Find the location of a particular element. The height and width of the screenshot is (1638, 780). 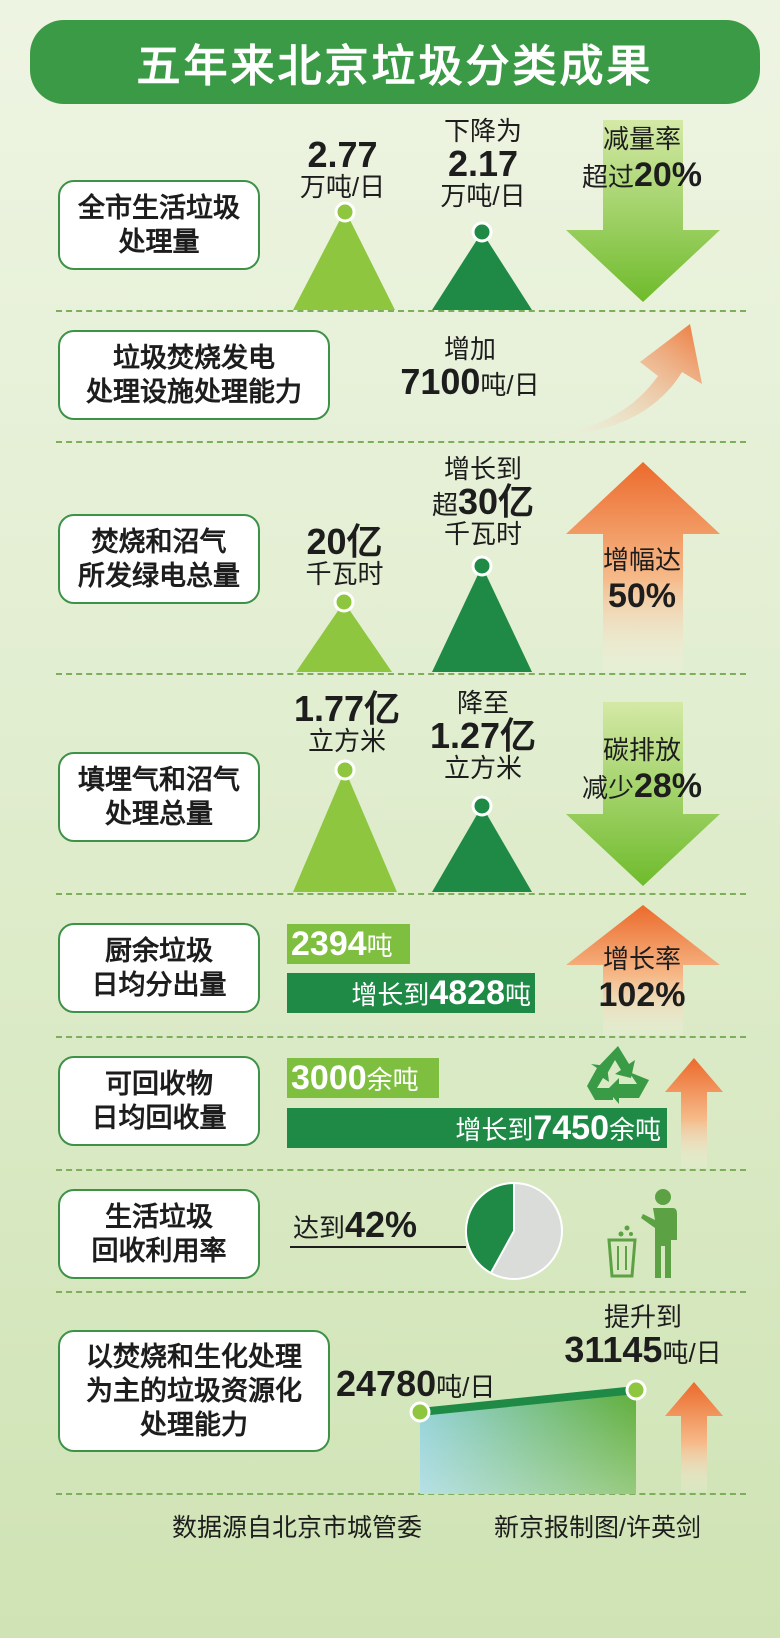

rate-value-label: 达到42% is located at coordinates (373, 1225).